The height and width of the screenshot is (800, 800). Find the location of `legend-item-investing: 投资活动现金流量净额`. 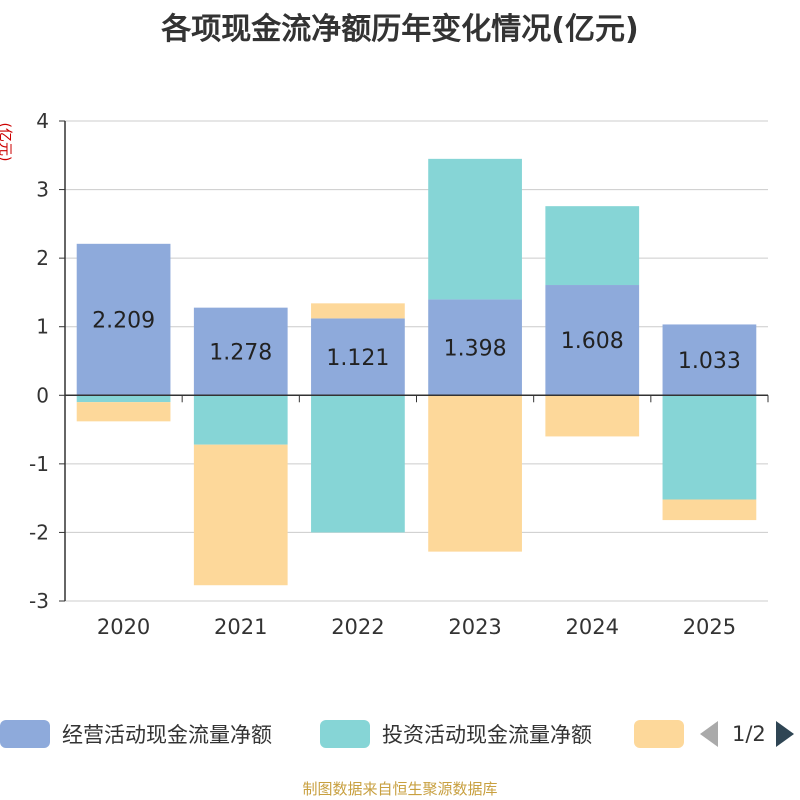

legend-item-investing: 投资活动现金流量净额 is located at coordinates (456, 734).